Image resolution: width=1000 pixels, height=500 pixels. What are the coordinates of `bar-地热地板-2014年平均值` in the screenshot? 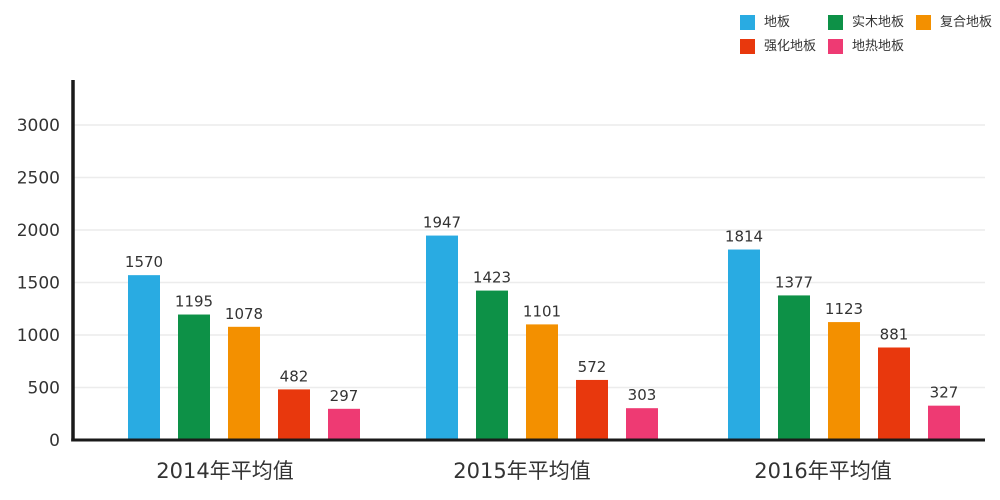 It's located at (344, 424).